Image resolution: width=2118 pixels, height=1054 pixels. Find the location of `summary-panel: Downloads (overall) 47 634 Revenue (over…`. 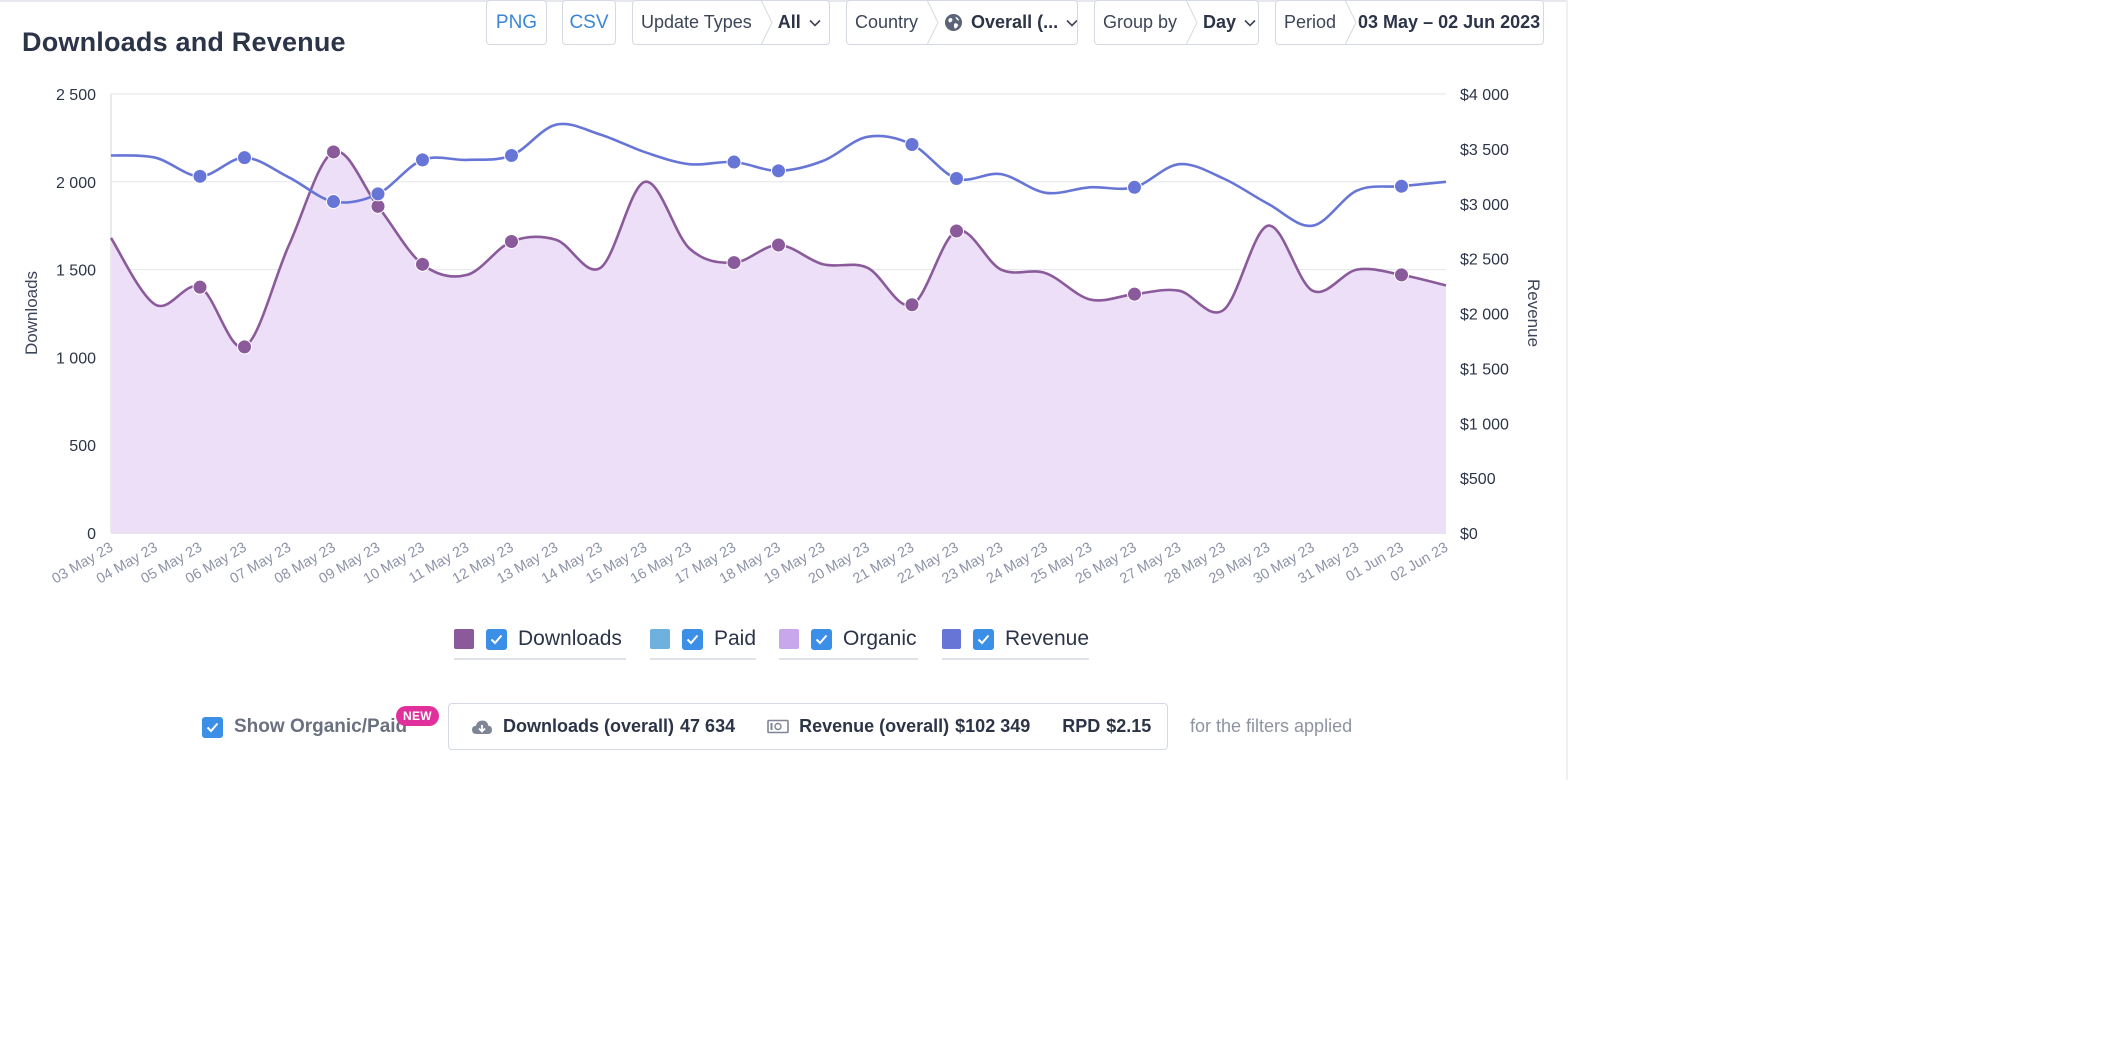

summary-panel: Downloads (overall) 47 634 Revenue (over… is located at coordinates (808, 726).